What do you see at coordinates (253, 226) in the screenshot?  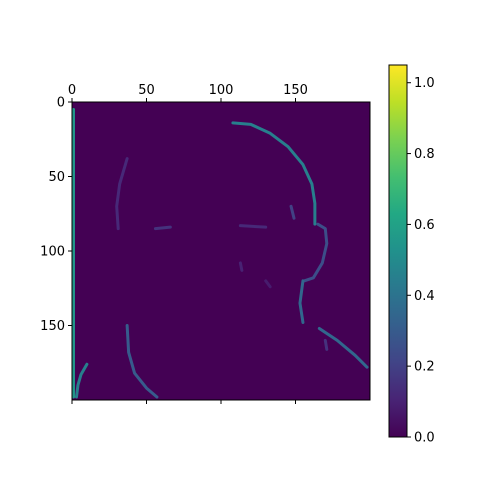 I see `eyebrow-right` at bounding box center [253, 226].